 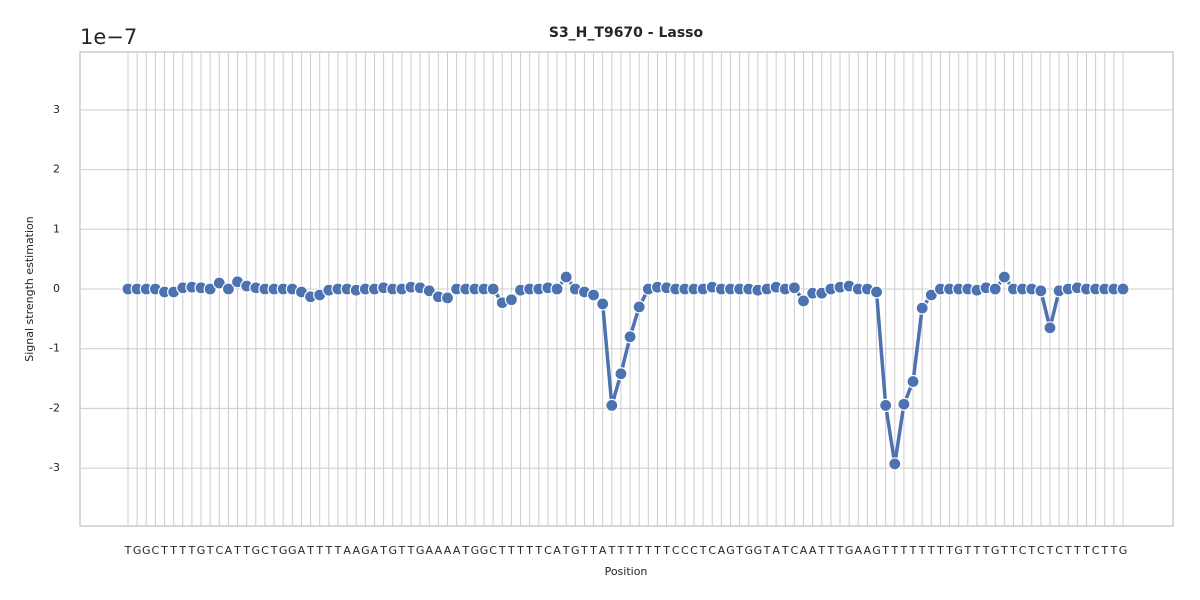 What do you see at coordinates (54, 467) in the screenshot?
I see `y-tick-label: -3` at bounding box center [54, 467].